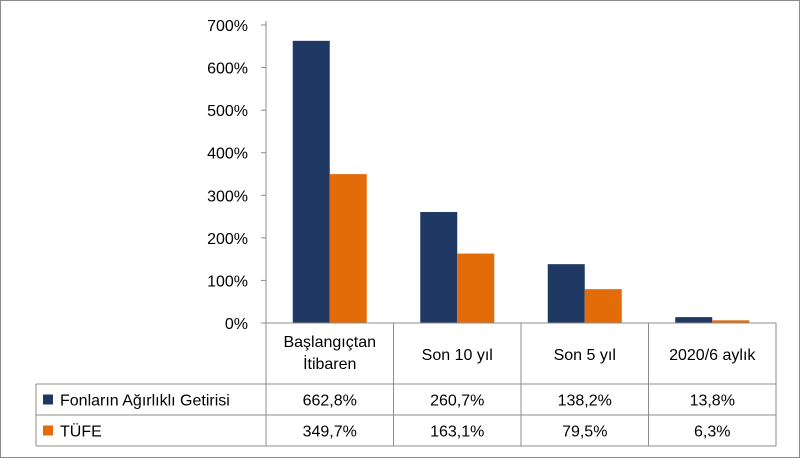  I want to click on data-cell: 13,8%, so click(712, 401).